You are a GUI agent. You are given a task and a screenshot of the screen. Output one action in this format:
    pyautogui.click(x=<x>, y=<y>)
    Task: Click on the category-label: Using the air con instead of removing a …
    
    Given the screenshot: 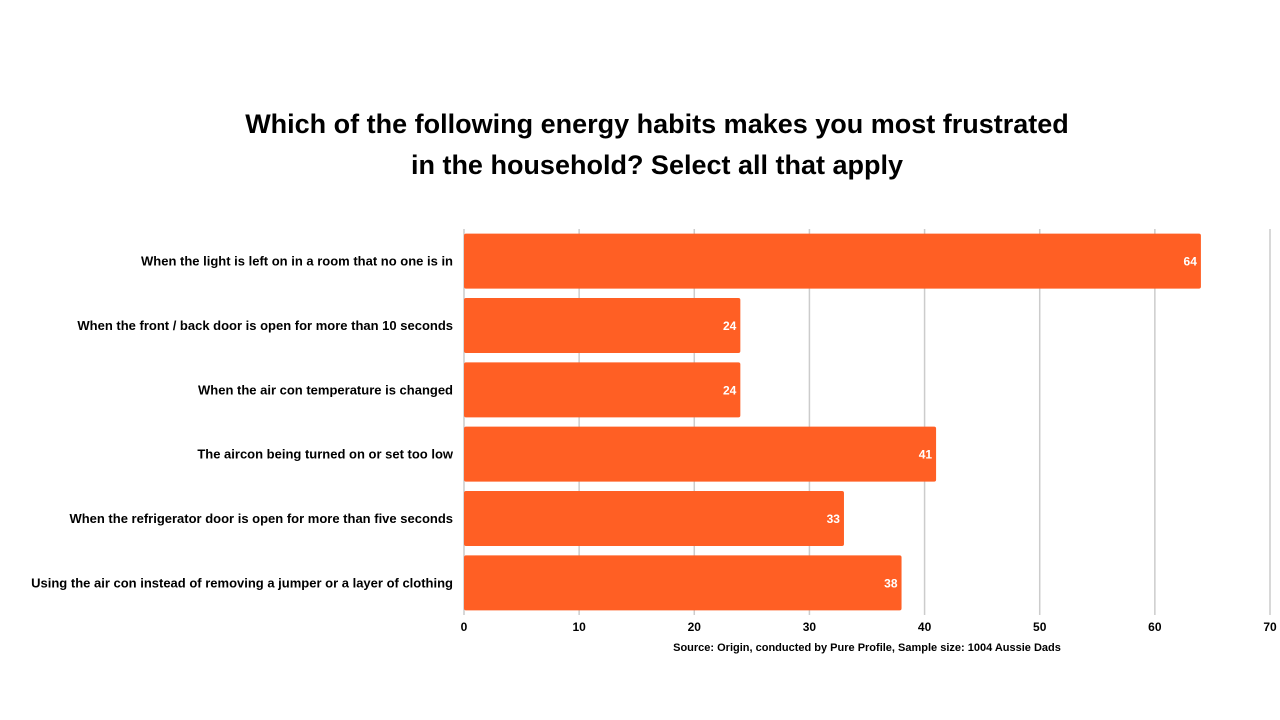 What is the action you would take?
    pyautogui.click(x=242, y=582)
    